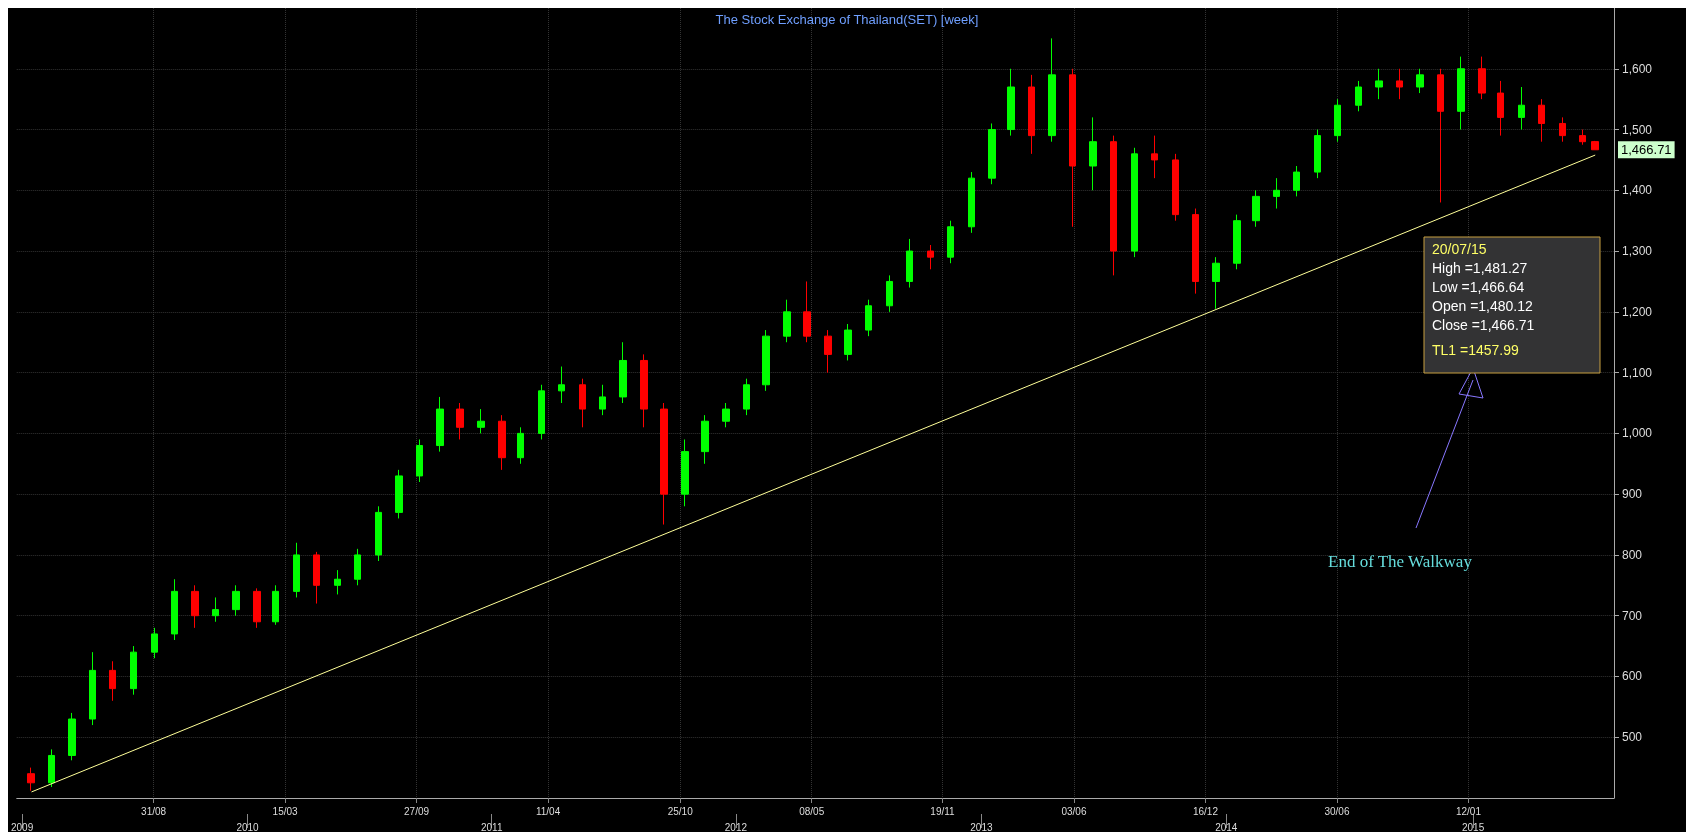  Describe the element at coordinates (1337, 811) in the screenshot. I see `x-tick-label: 30/06` at that location.